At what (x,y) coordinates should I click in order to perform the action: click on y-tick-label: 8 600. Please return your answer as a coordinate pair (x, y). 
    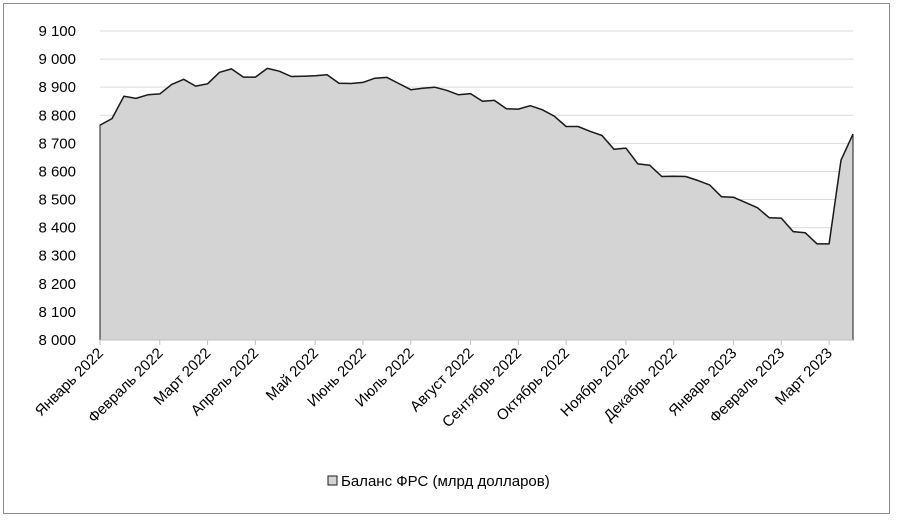
    Looking at the image, I should click on (57, 171).